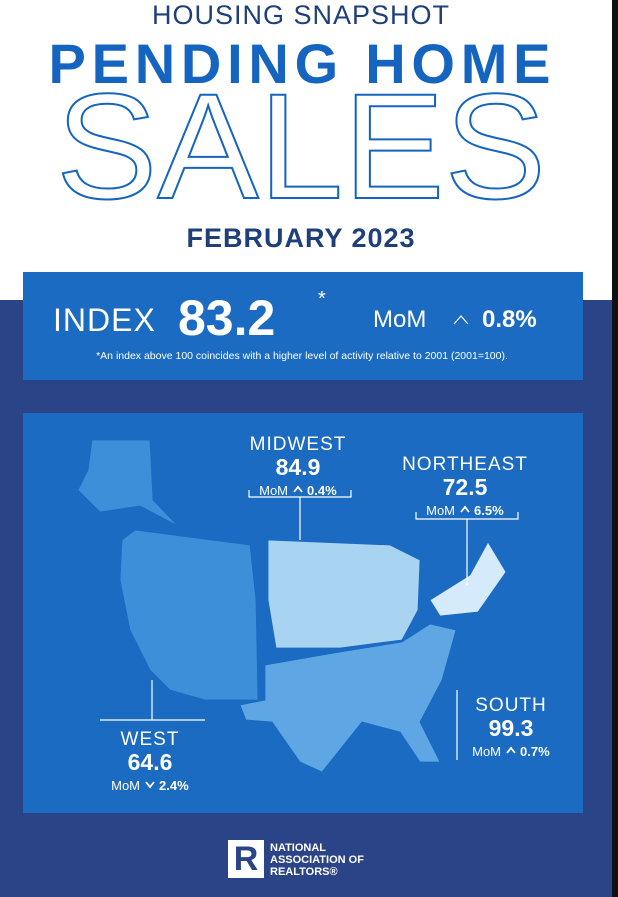 The height and width of the screenshot is (897, 618). Describe the element at coordinates (468, 579) in the screenshot. I see `northeast-region` at that location.